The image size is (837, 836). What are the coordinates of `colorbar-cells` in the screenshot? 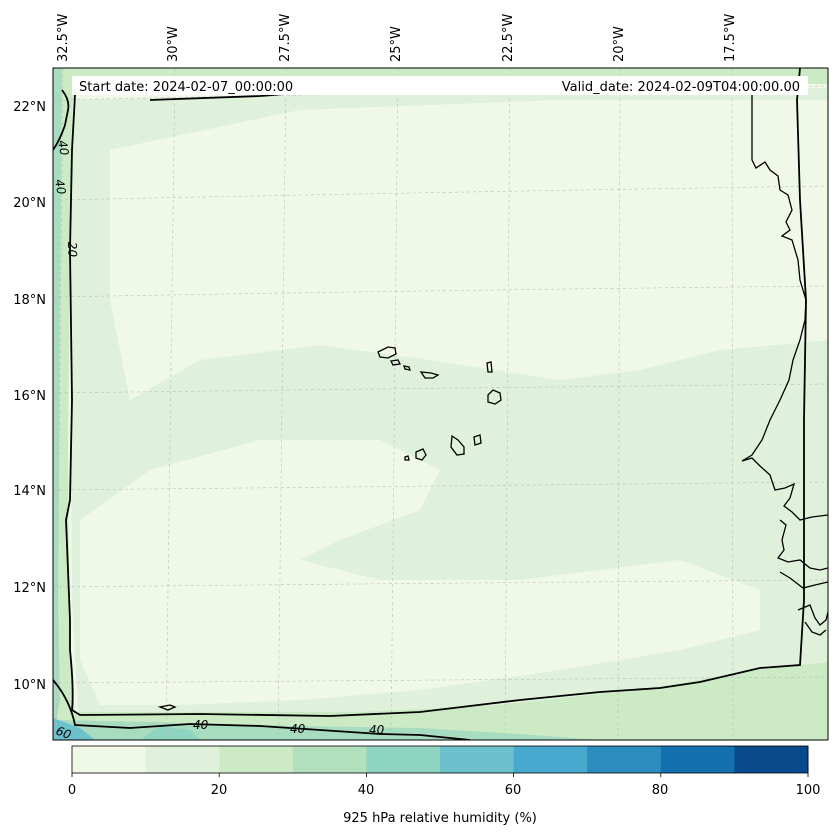 It's located at (440, 759).